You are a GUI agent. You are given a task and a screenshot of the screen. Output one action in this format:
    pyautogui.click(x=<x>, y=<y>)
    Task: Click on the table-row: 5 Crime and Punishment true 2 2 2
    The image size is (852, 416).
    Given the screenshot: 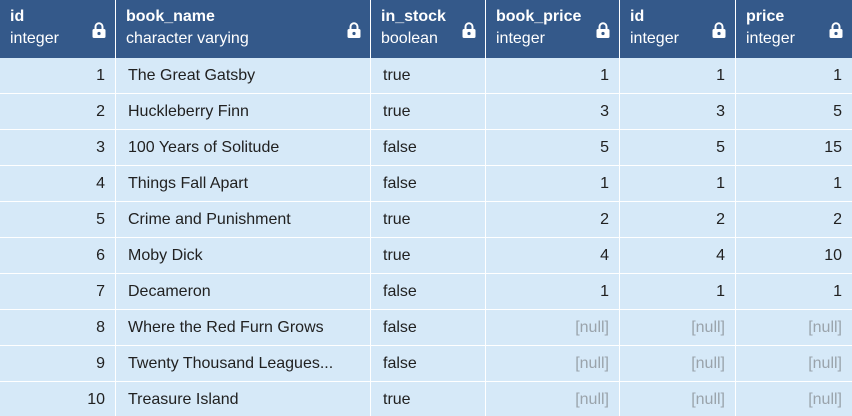 What is the action you would take?
    pyautogui.click(x=426, y=220)
    